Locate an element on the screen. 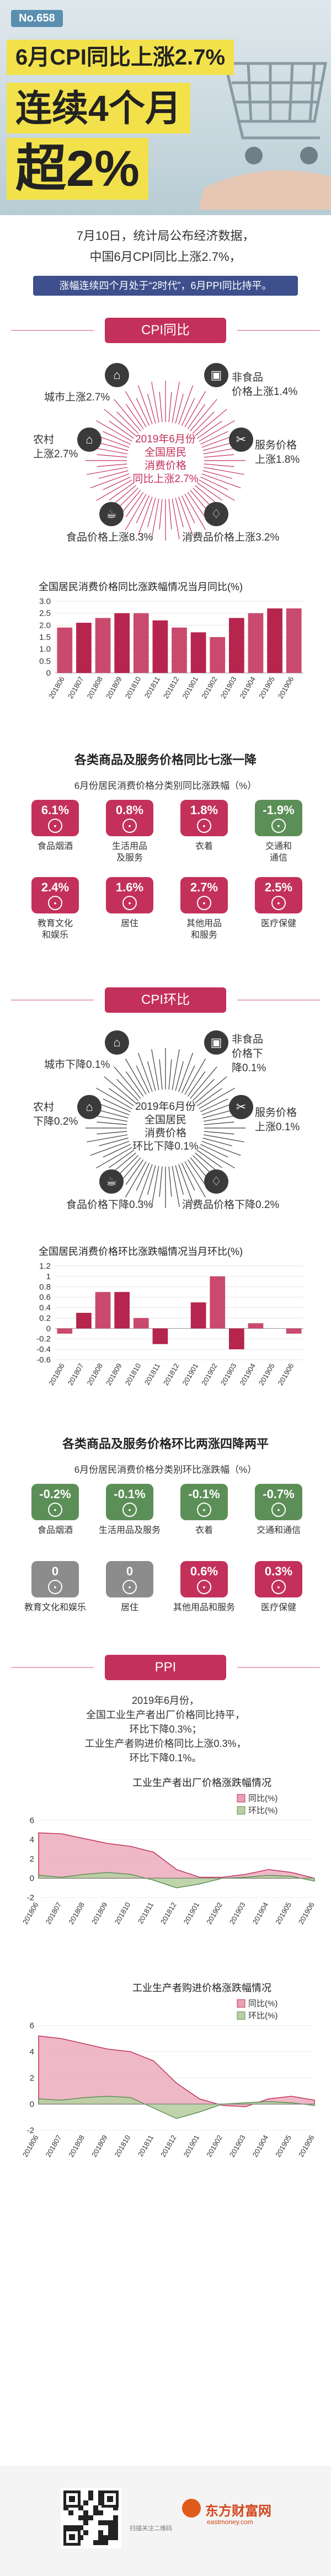 The width and height of the screenshot is (331, 2576). category-value: -0.7% is located at coordinates (279, 1494).